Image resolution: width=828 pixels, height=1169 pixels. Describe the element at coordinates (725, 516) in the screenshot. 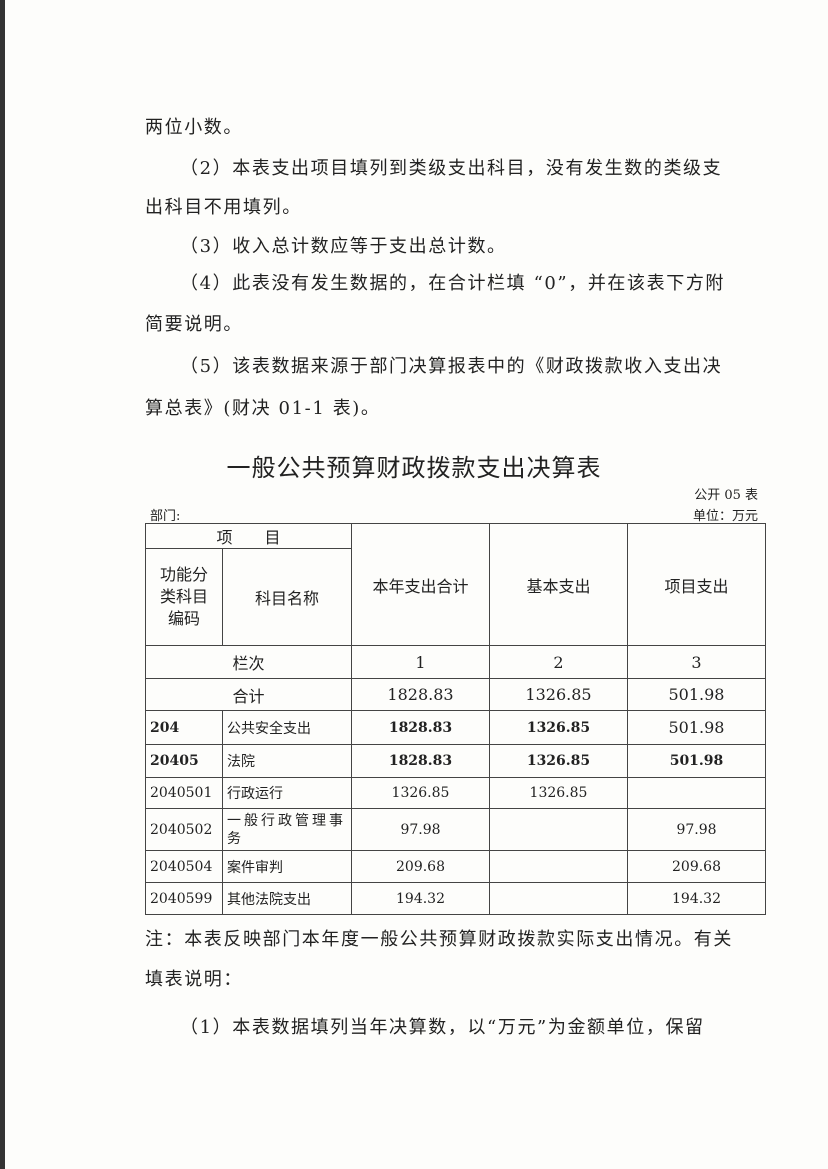

I see `unit-label: 单位：万元` at that location.